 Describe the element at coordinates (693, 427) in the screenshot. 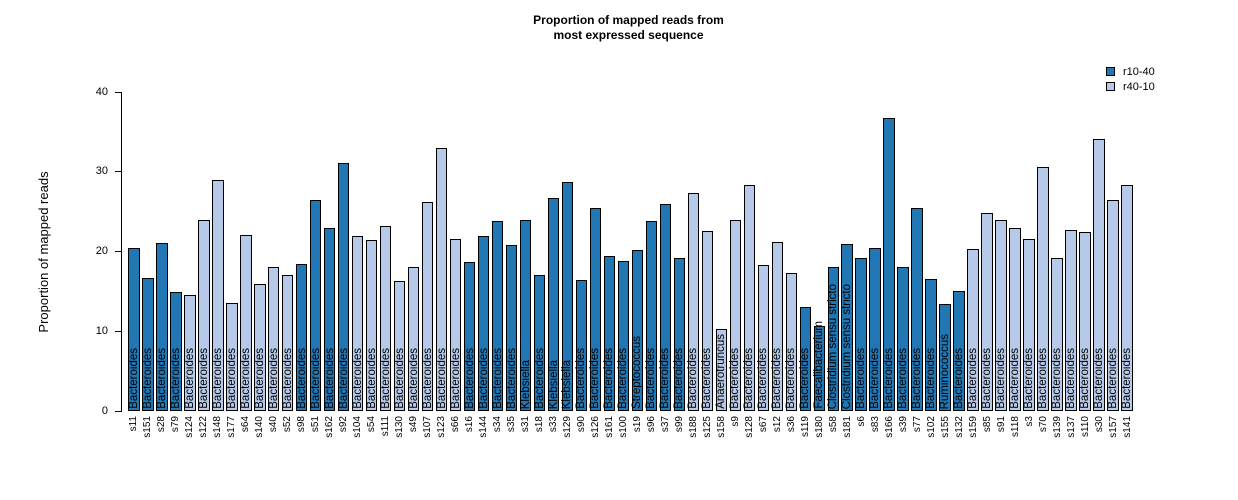

I see `x-tick-label-s188: s188` at that location.